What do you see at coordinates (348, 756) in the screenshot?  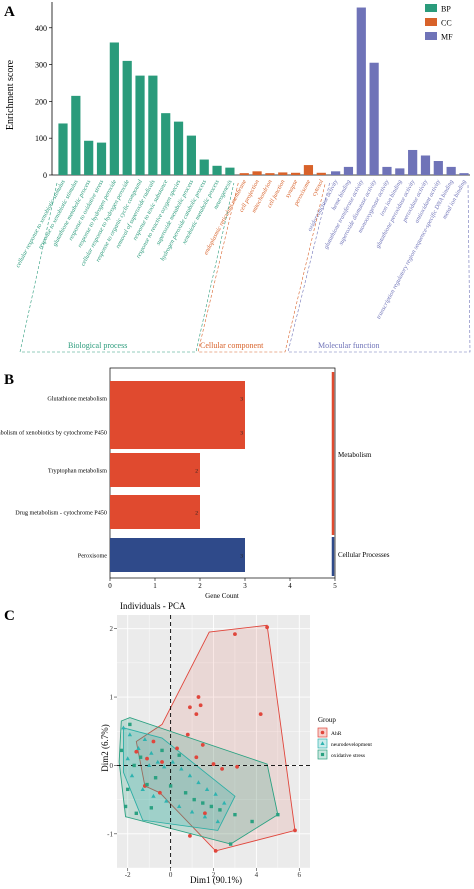 I see `panel-c-legend-label: oxidative stress` at bounding box center [348, 756].